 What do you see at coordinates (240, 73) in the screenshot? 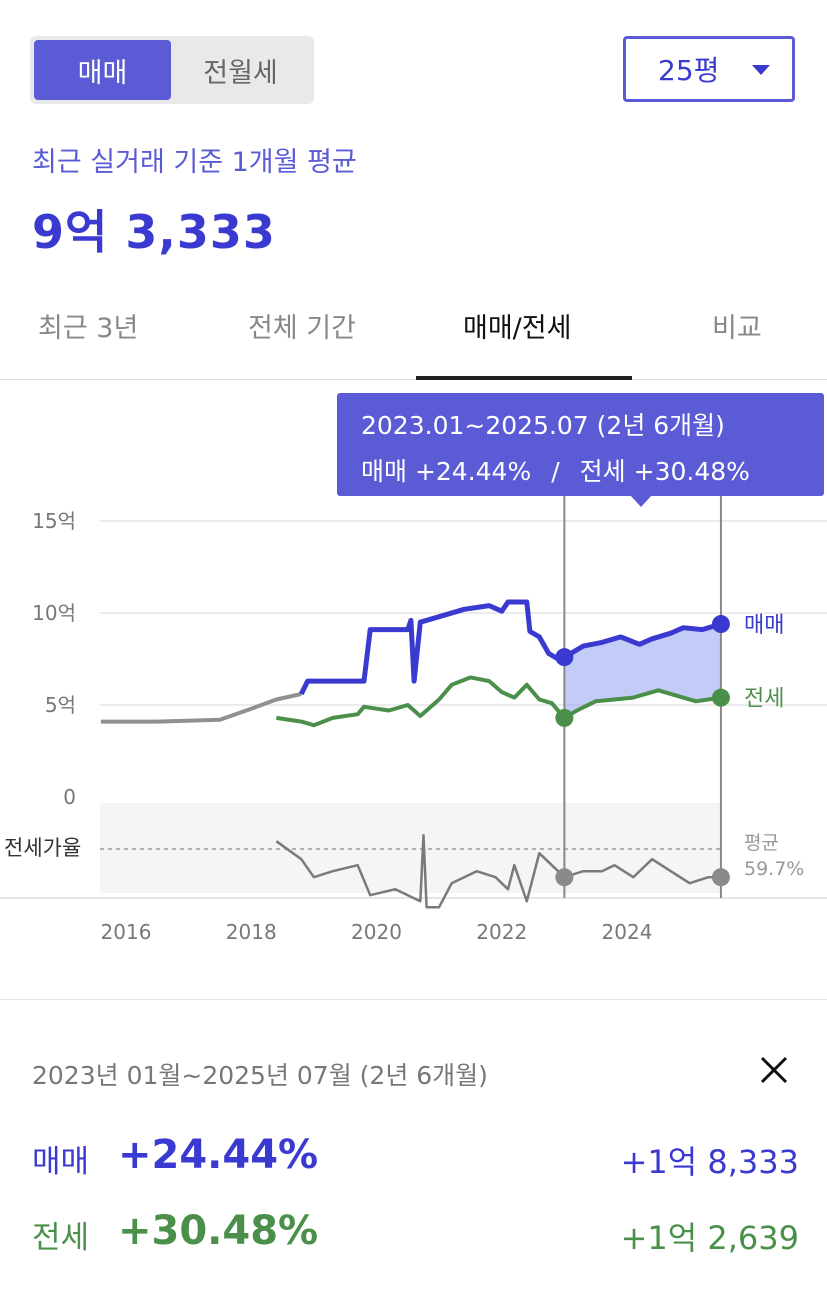
I see `rent-toggle-button: 전월세` at bounding box center [240, 73].